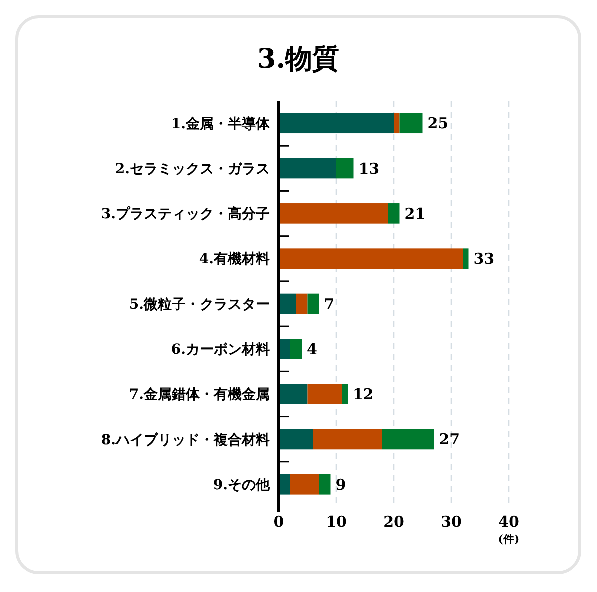  Describe the element at coordinates (185, 214) in the screenshot. I see `y-tick-label: 3.プラスティック・高分子` at that location.